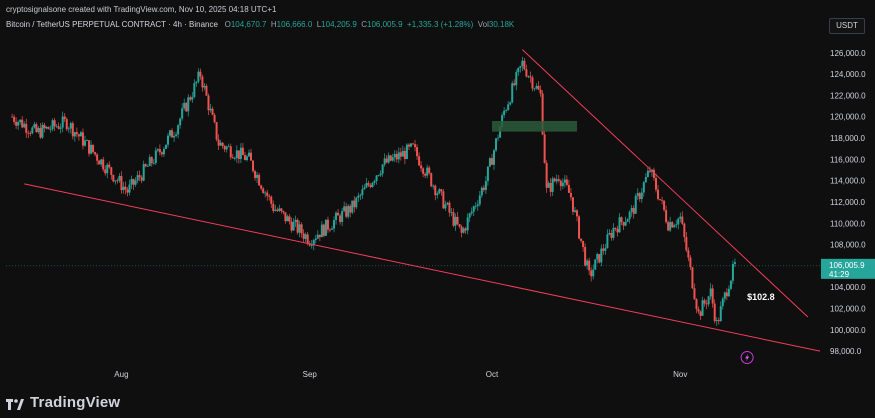 The width and height of the screenshot is (875, 418). What do you see at coordinates (63, 402) in the screenshot?
I see `tradingview-logo: TradingView` at bounding box center [63, 402].